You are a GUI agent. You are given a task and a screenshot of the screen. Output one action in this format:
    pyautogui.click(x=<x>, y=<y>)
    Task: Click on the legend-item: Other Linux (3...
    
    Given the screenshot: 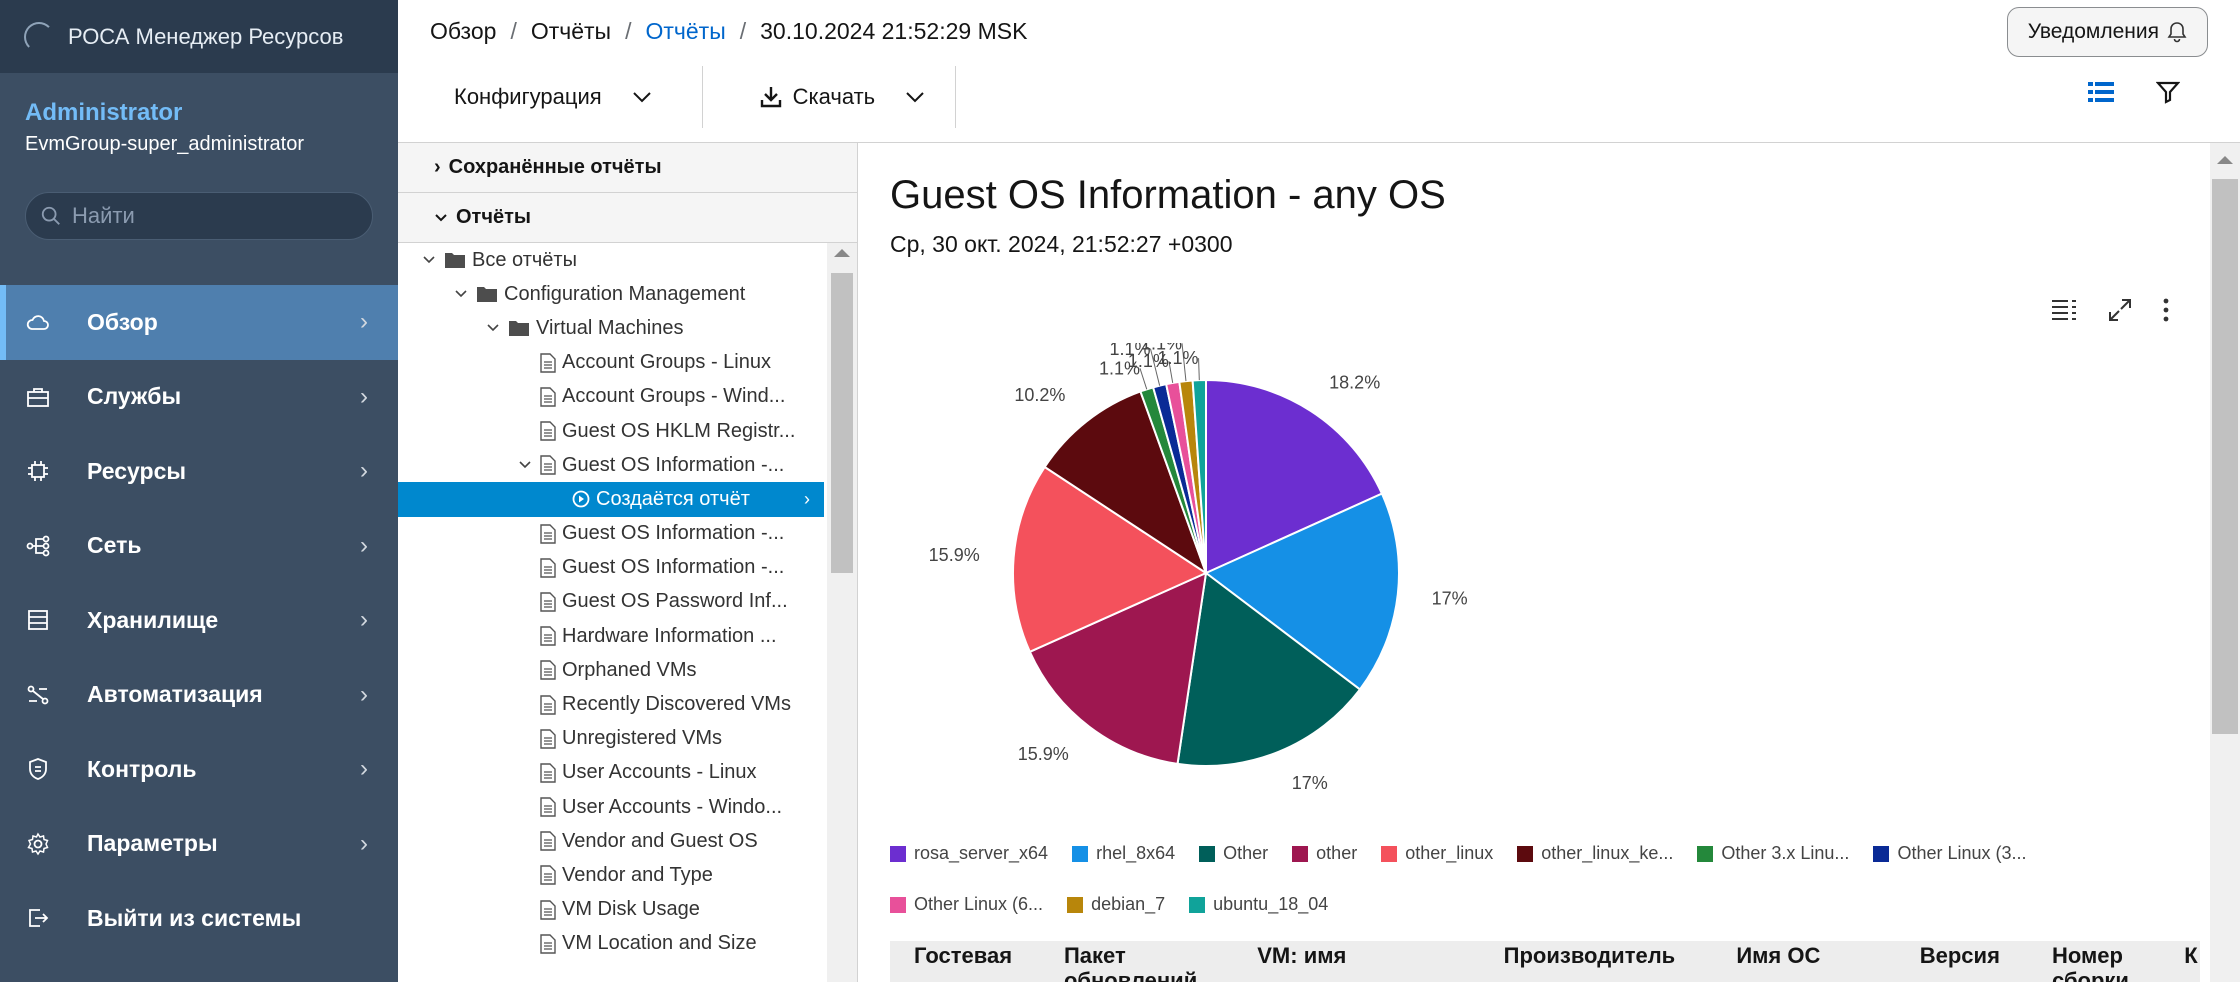 What is the action you would take?
    pyautogui.click(x=1950, y=853)
    